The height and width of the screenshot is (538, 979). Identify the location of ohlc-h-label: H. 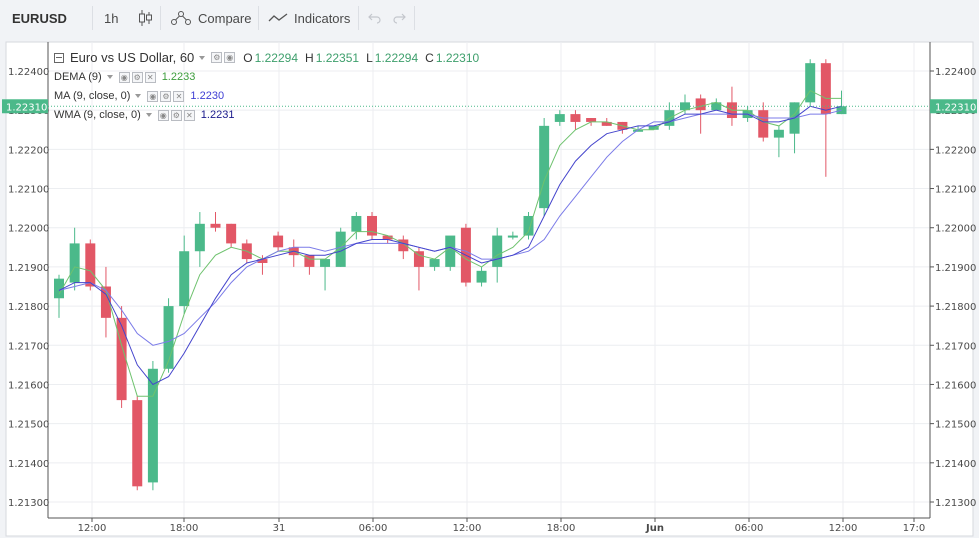
(309, 57).